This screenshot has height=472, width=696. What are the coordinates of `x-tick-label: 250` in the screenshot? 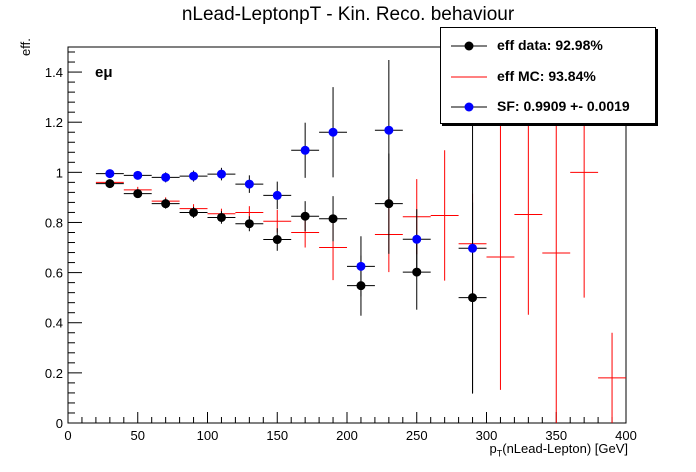 It's located at (417, 435).